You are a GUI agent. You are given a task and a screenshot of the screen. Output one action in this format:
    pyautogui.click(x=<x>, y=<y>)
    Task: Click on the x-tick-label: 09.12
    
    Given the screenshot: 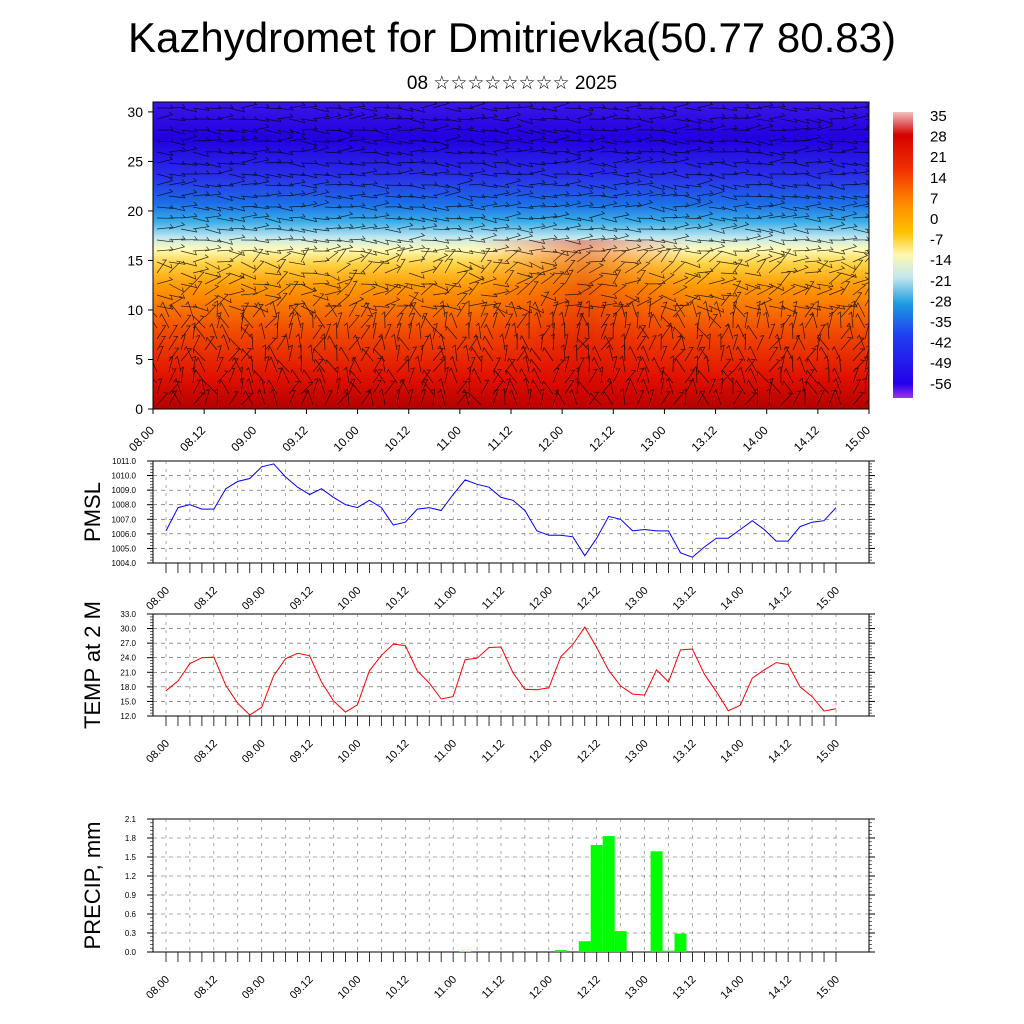 What is the action you would take?
    pyautogui.click(x=294, y=438)
    